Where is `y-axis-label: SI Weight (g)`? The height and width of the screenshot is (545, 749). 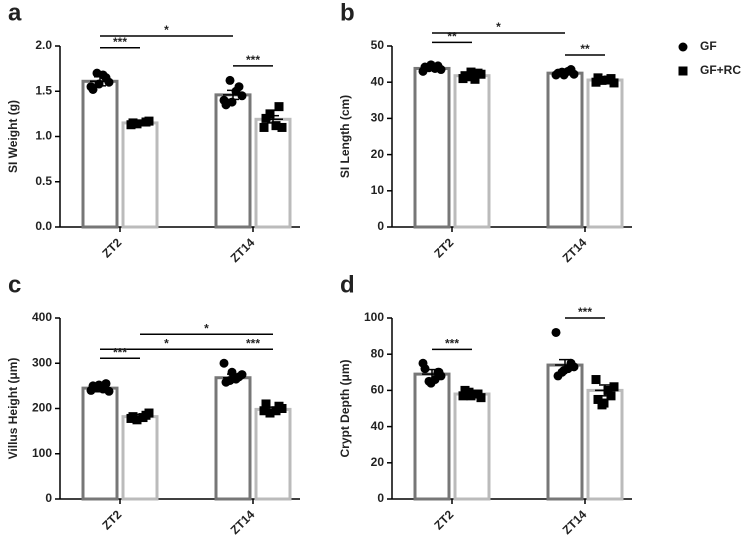 y-axis-label: SI Weight (g) is located at coordinates (13, 136).